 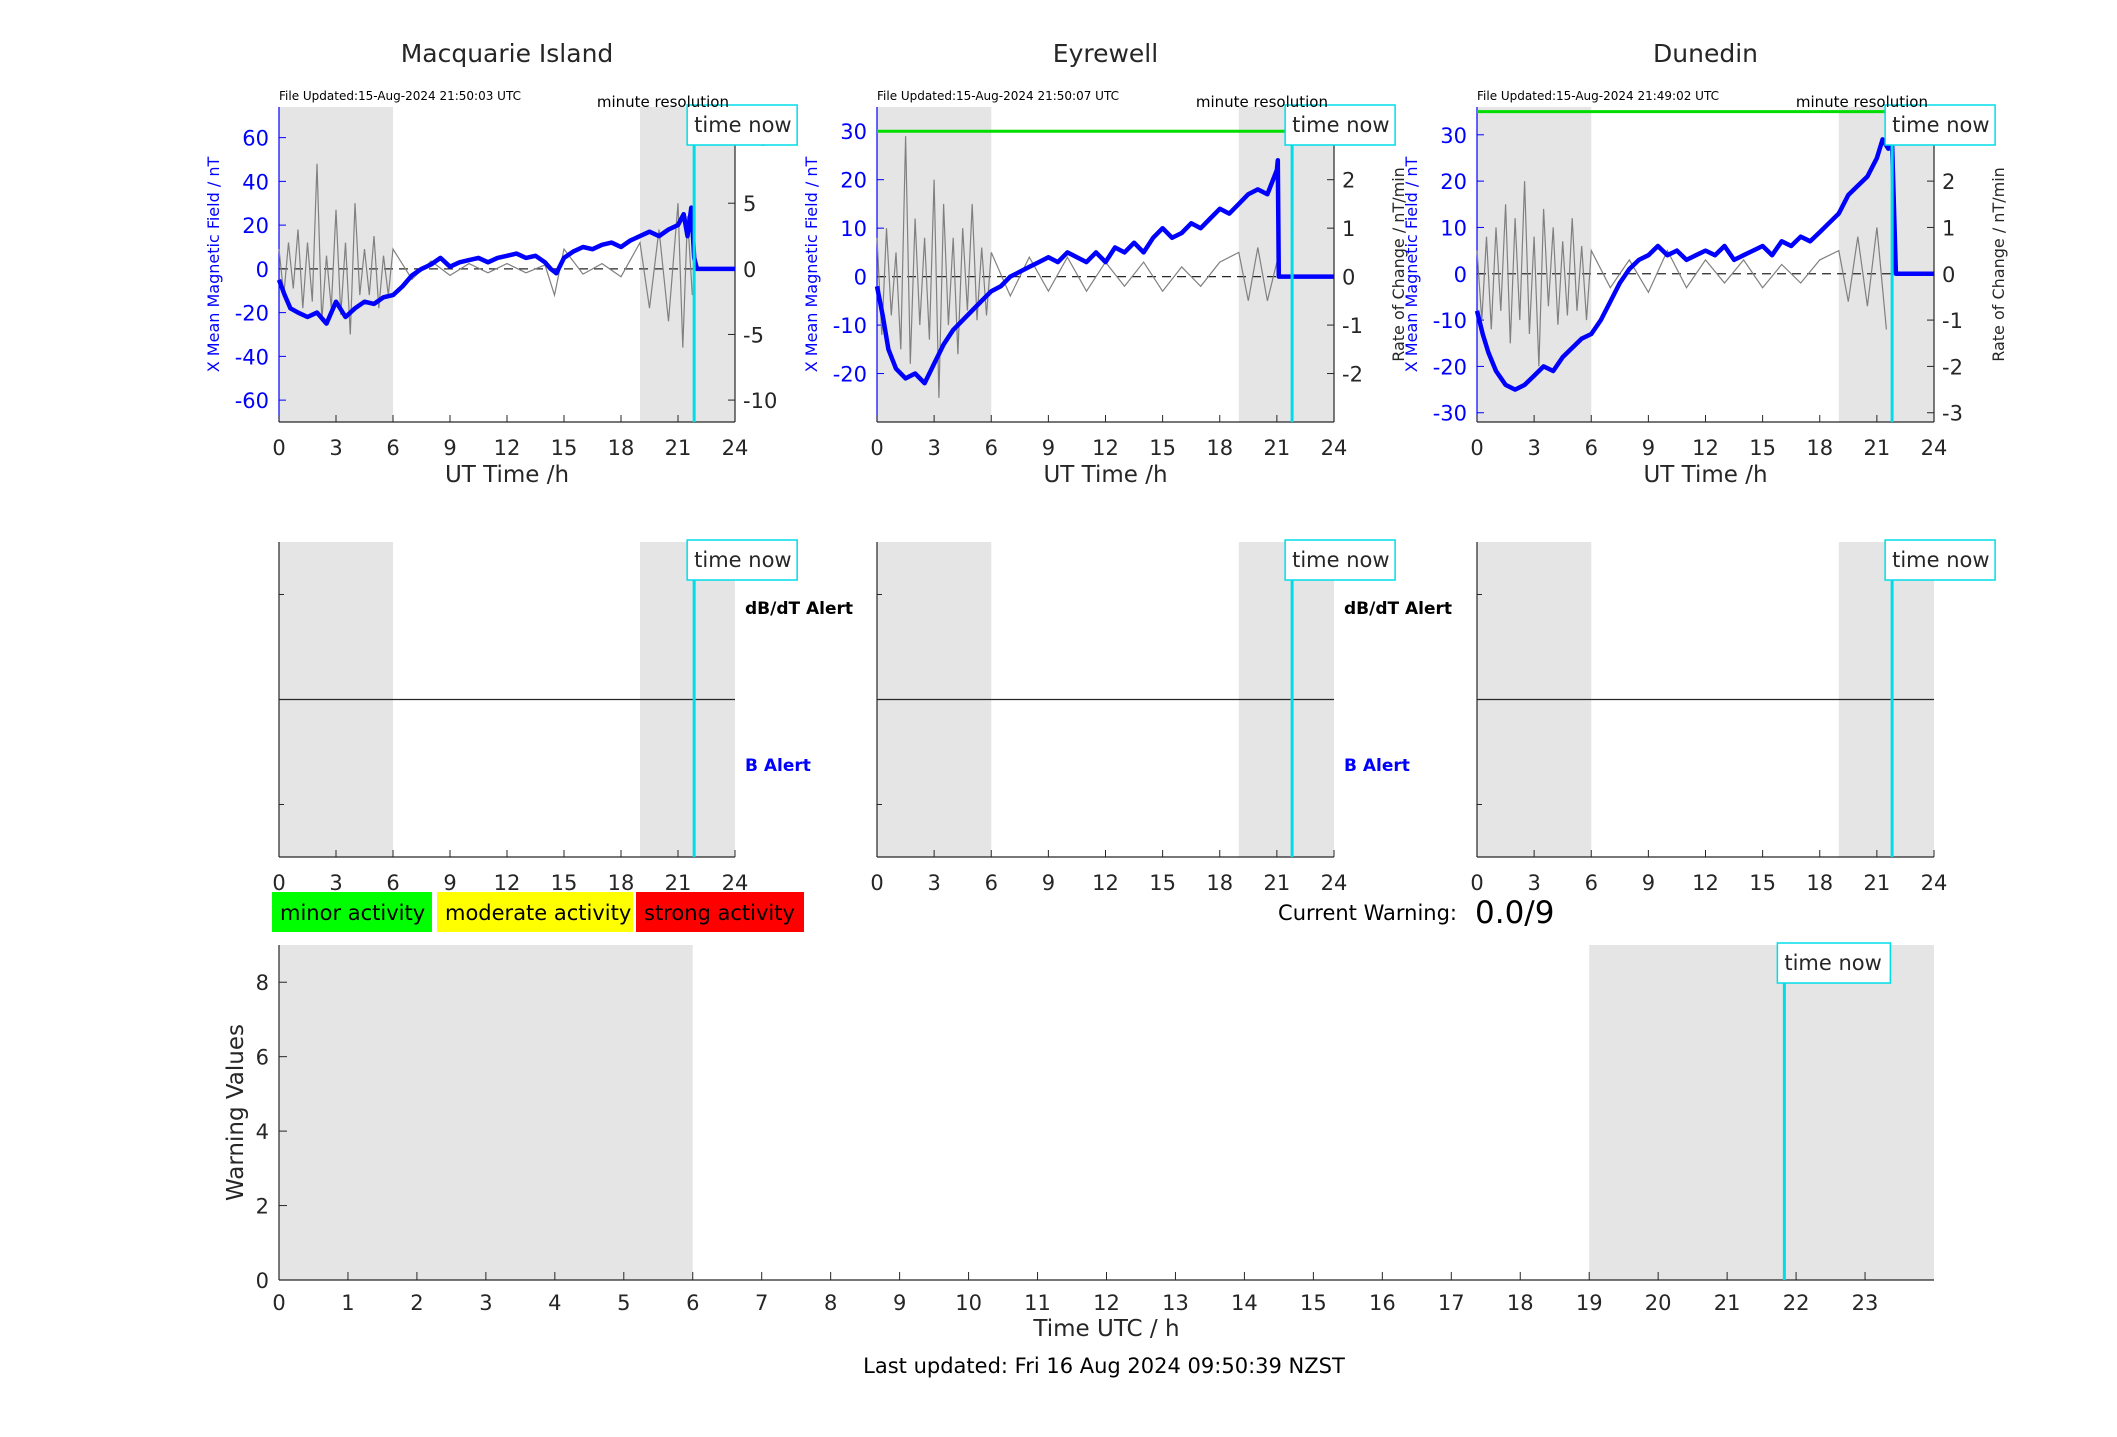 I want to click on warning-y-axis-label: Warning Values, so click(x=236, y=1112).